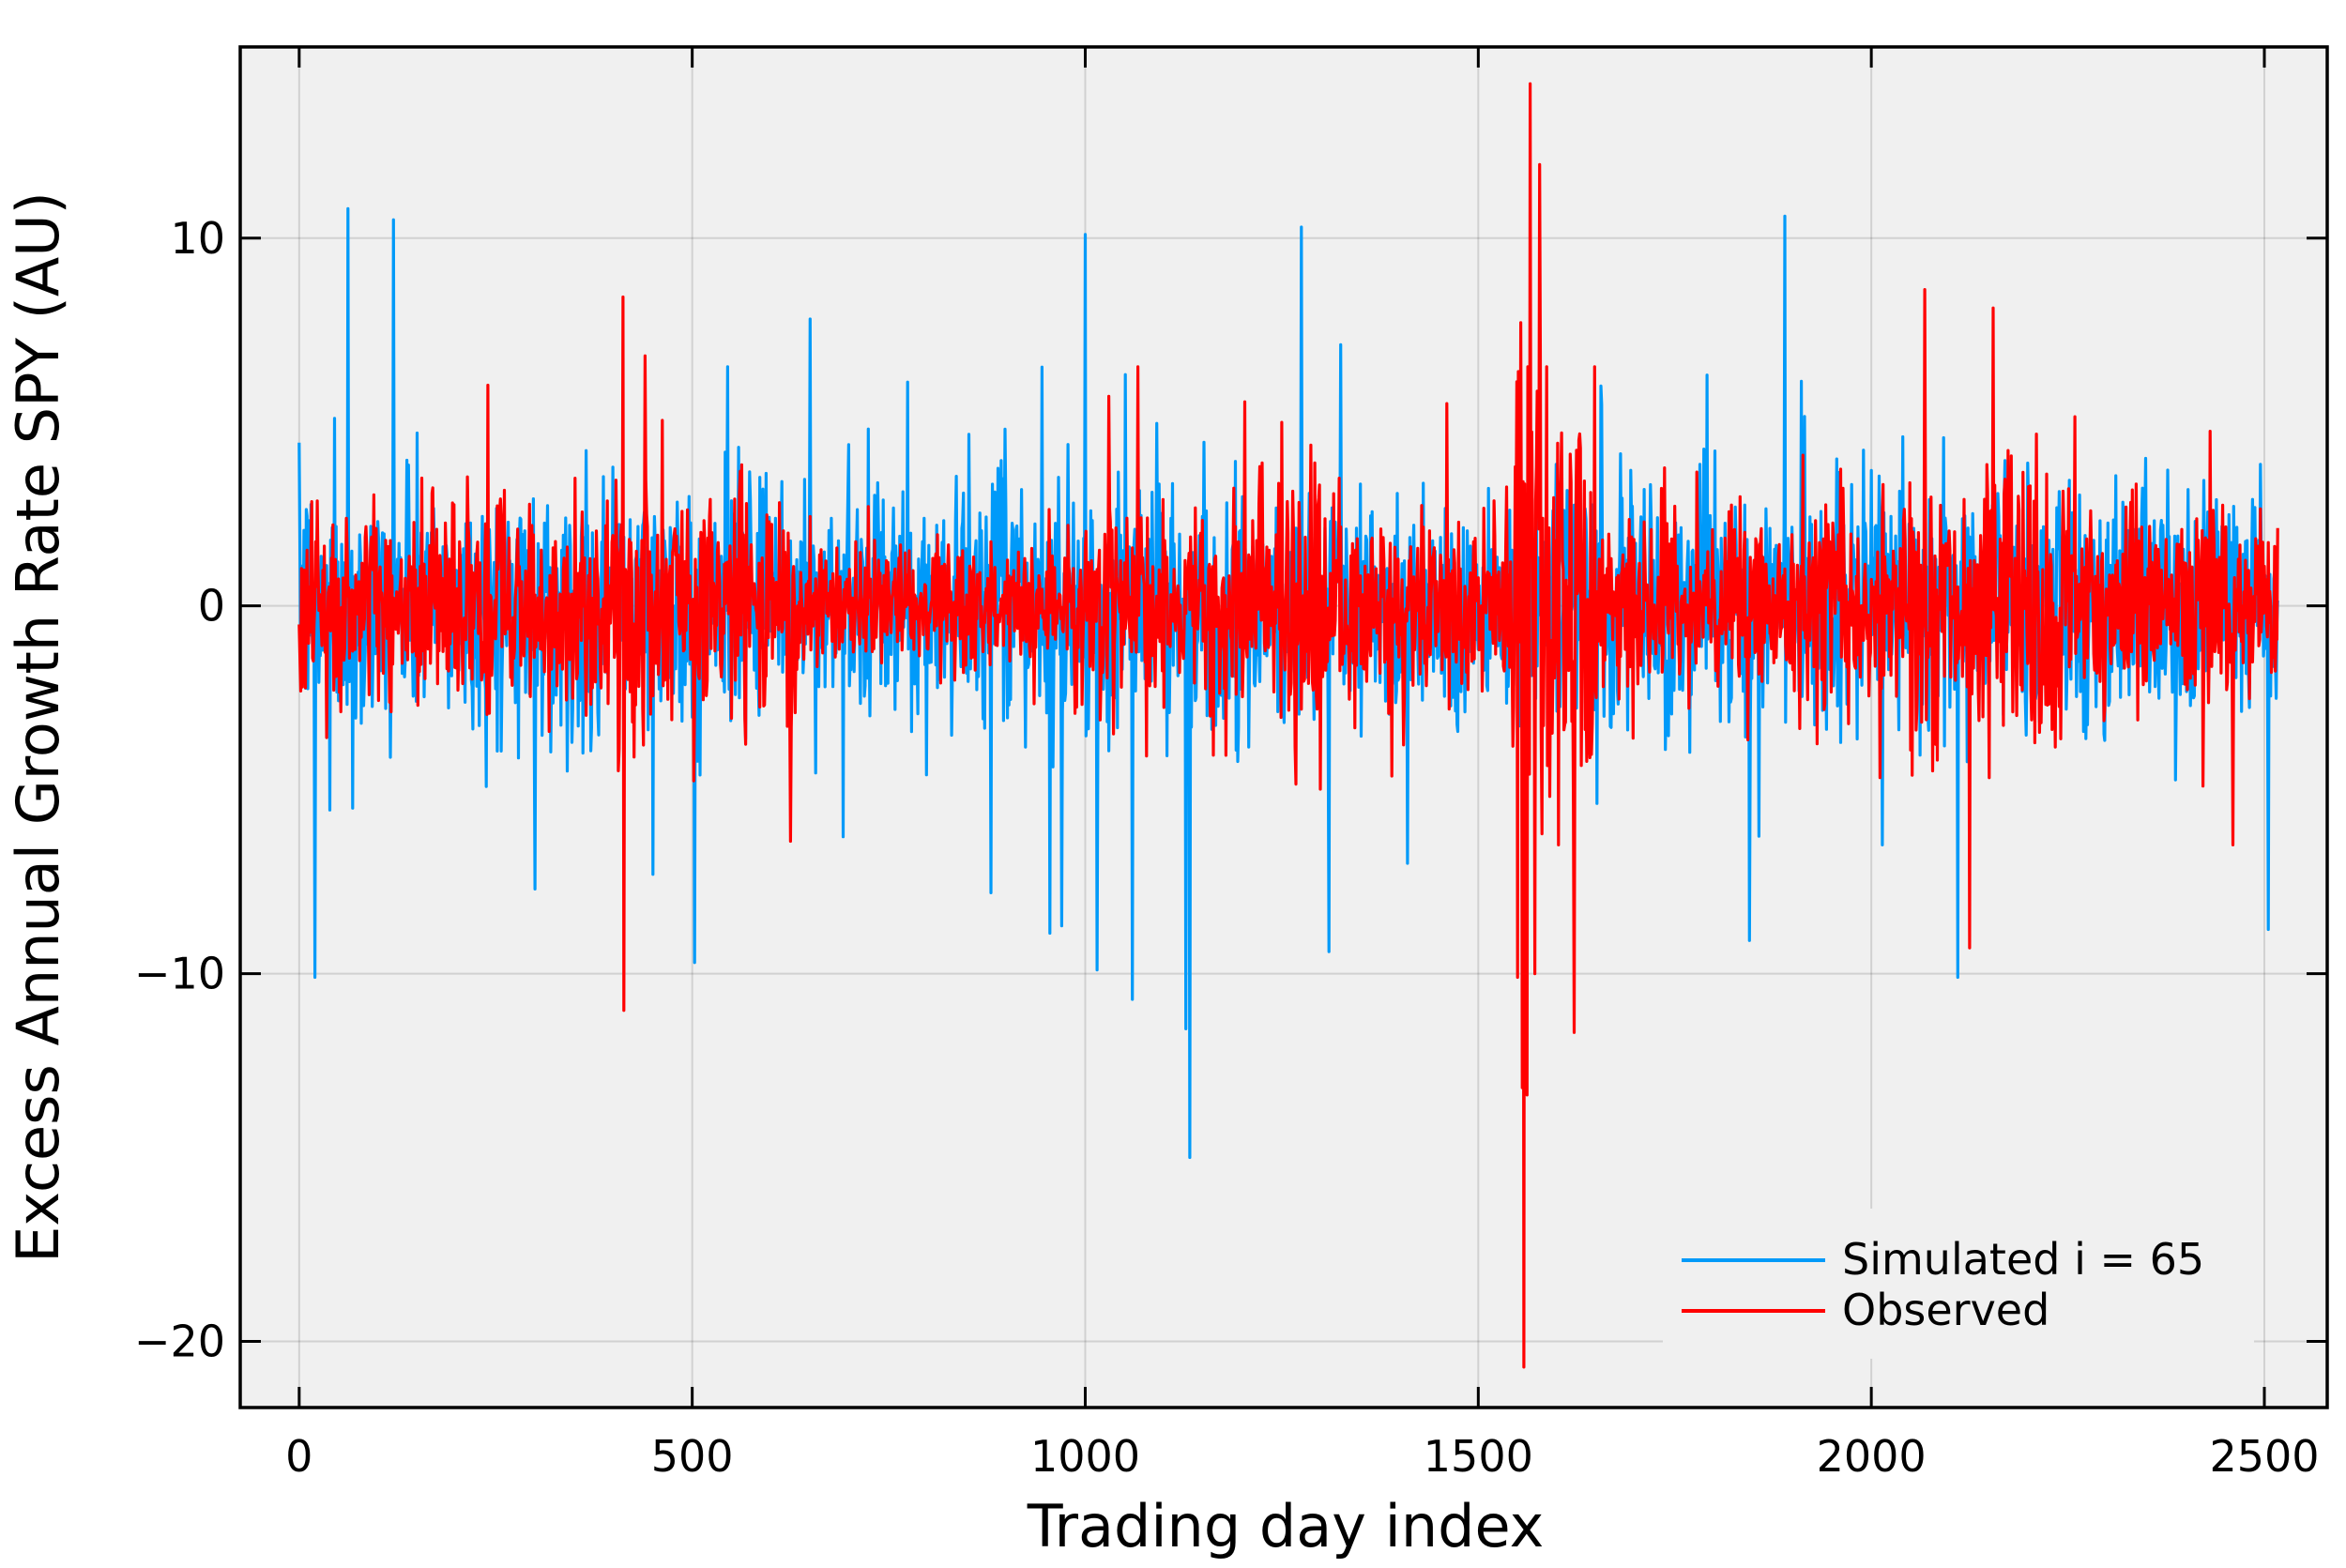 The width and height of the screenshot is (2346, 1568). I want to click on x-tick-label: 500, so click(693, 1456).